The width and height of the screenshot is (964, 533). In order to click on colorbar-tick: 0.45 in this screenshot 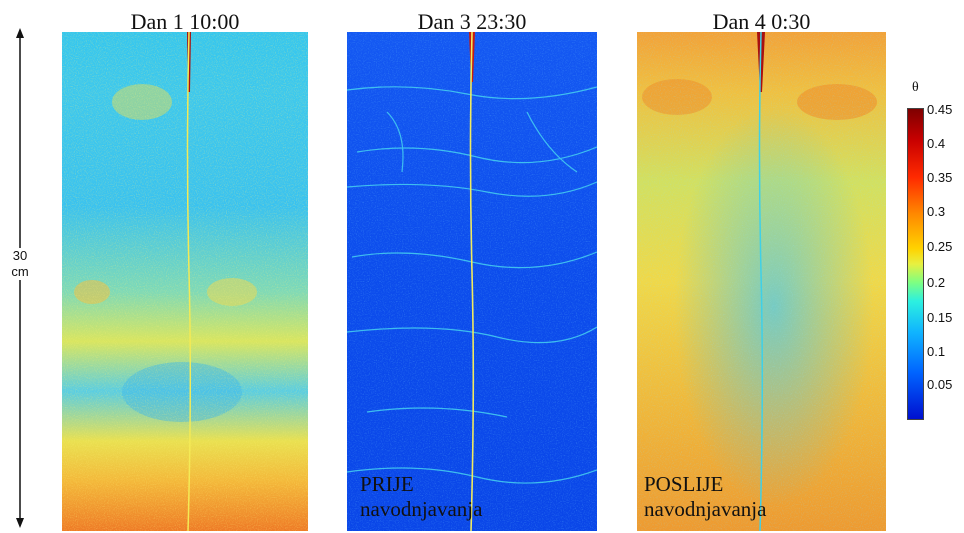, I will do `click(940, 109)`.